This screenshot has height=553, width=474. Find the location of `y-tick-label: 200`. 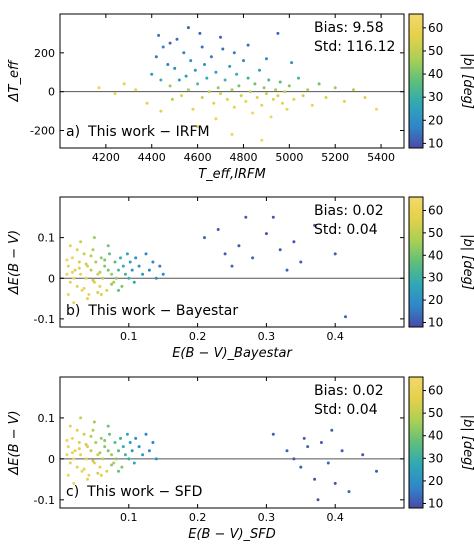

y-tick-label: 200 is located at coordinates (44, 53).